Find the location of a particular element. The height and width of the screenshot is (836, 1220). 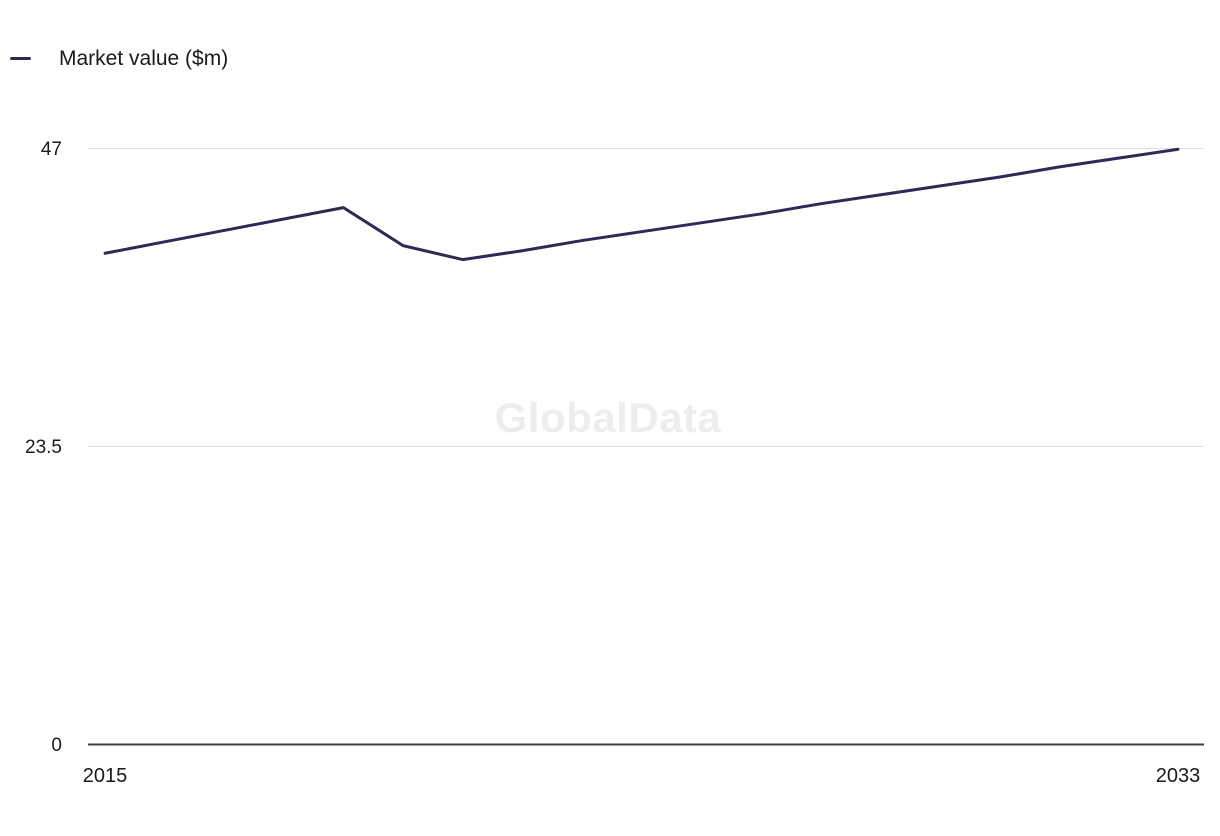

y-tick-label: 47 is located at coordinates (51, 149).